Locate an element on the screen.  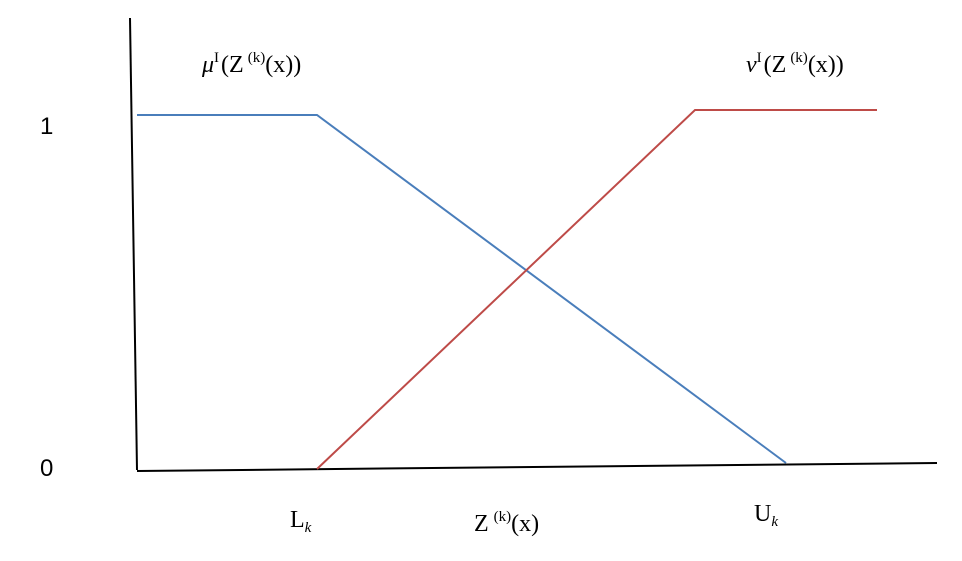
x-label: Z (k)(x) is located at coordinates (506, 523).